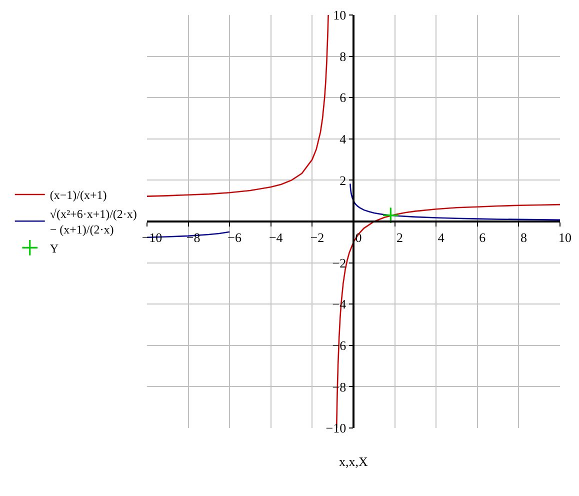 This screenshot has width=579, height=496. Describe the element at coordinates (400, 237) in the screenshot. I see `x-tick-label: 2` at that location.